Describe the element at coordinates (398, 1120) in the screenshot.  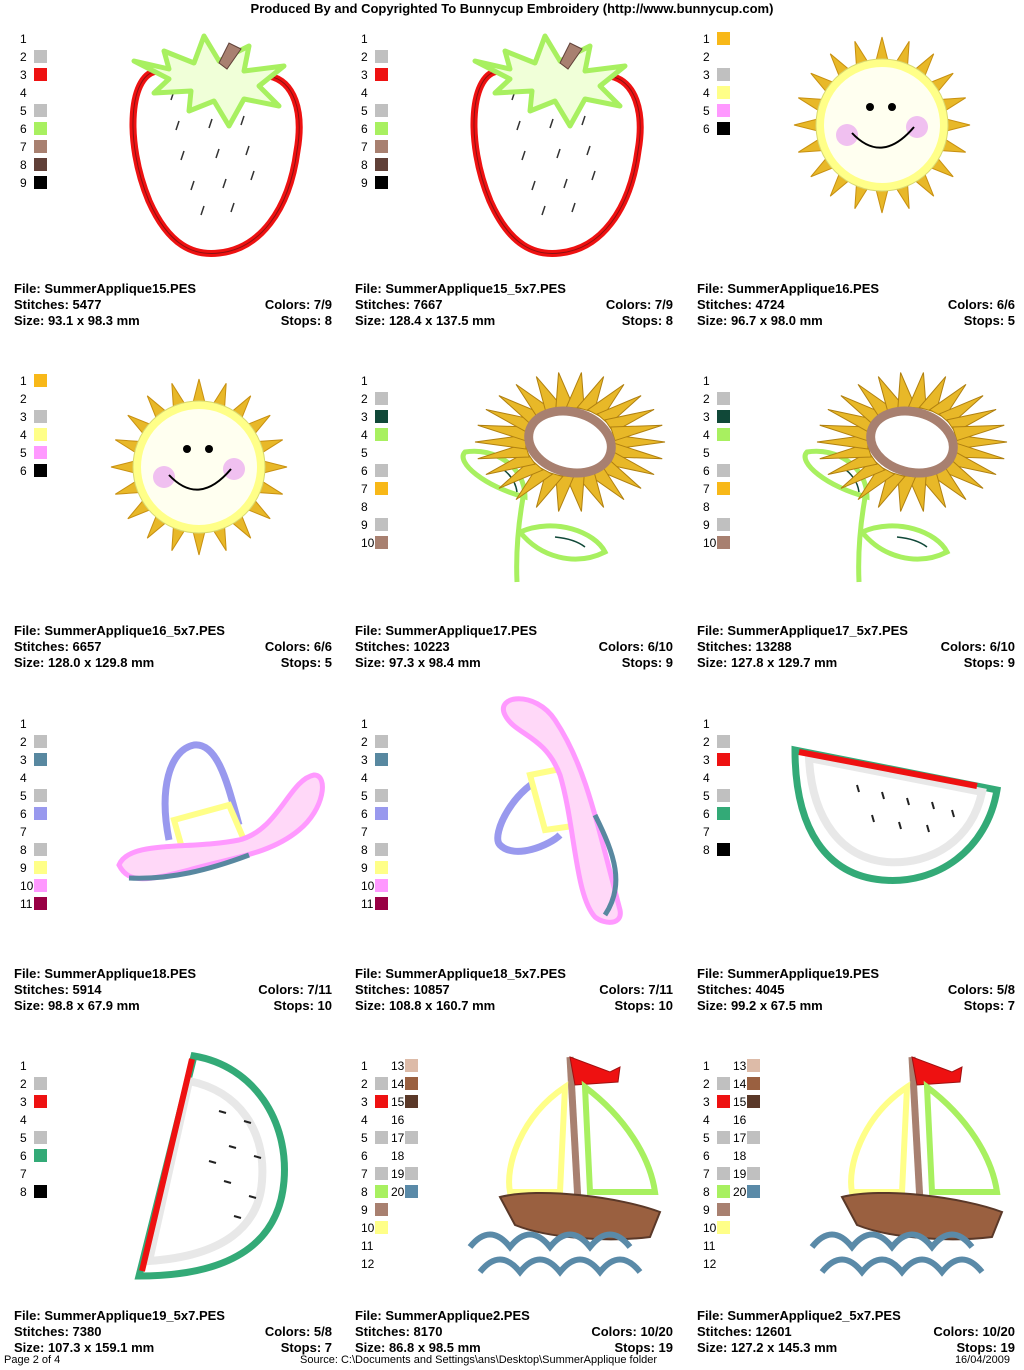
I see `legend-number: 16` at that location.